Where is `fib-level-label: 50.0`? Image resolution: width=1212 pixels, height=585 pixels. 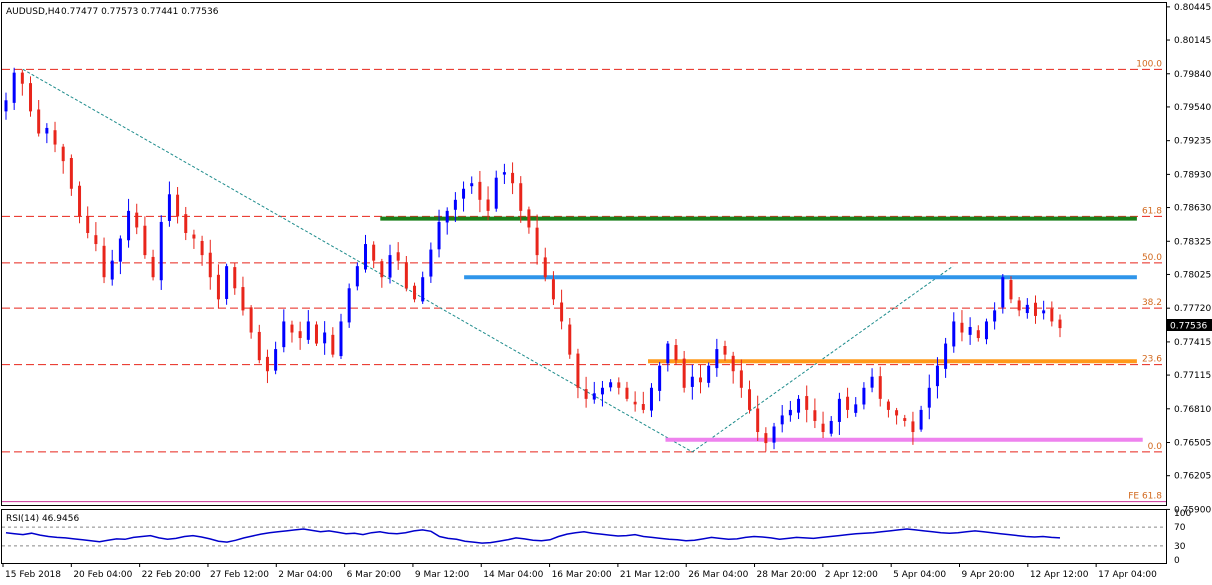
fib-level-label: 50.0 is located at coordinates (1152, 258).